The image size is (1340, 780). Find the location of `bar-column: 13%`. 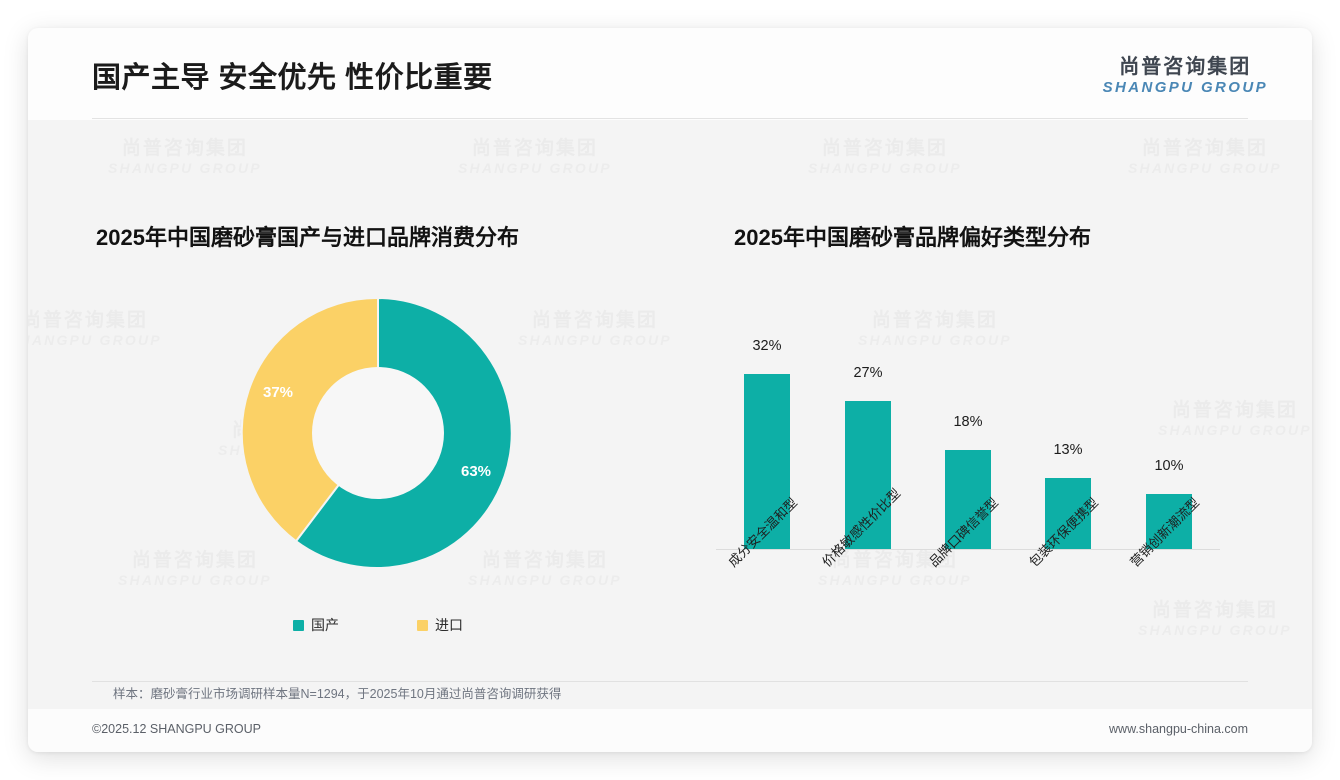

bar-column: 13% is located at coordinates (1068, 495).